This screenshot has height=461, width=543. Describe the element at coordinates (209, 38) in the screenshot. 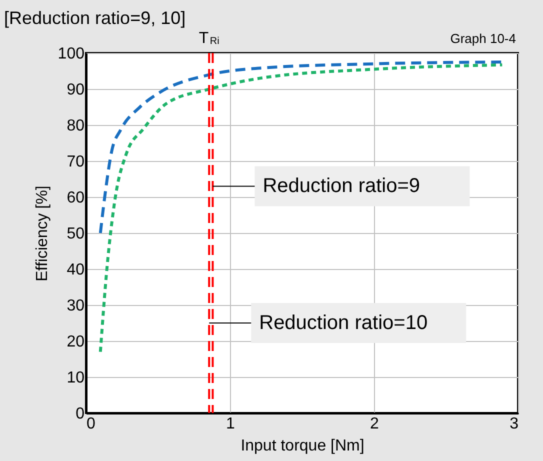

I see `text: TRi` at that location.